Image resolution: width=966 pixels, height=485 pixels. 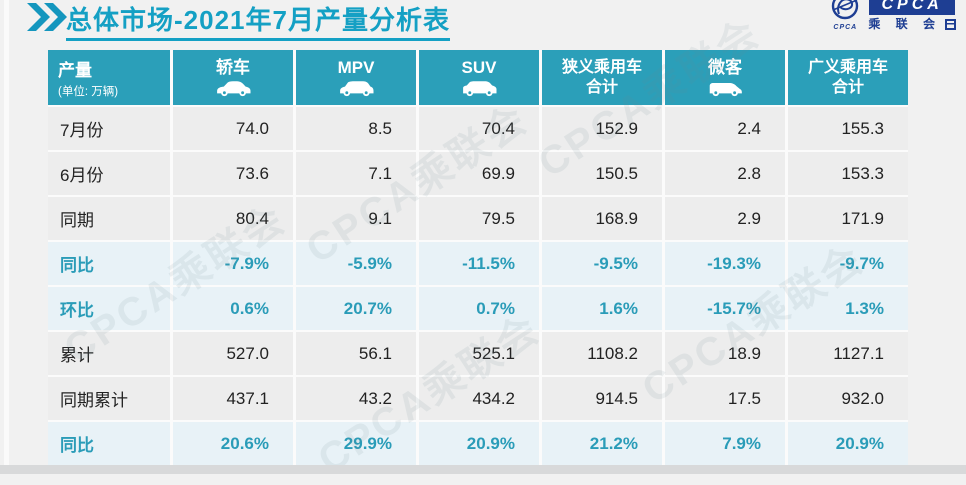 What do you see at coordinates (848, 218) in the screenshot?
I see `table-cell: 171.9` at bounding box center [848, 218].